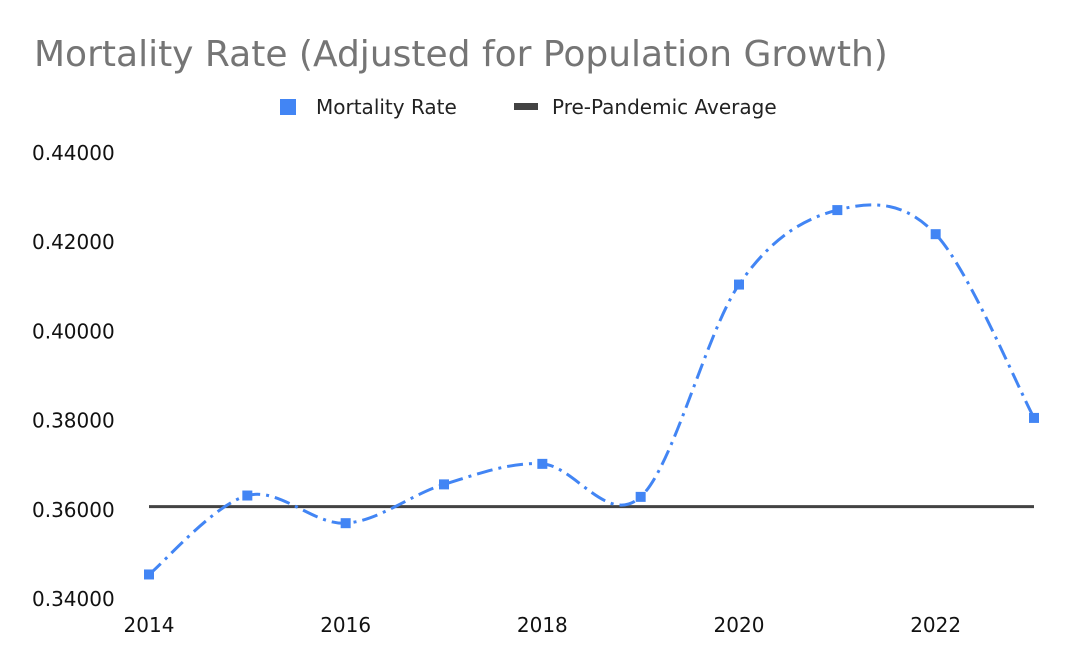 This screenshot has height=670, width=1078. I want to click on x-tick-label: 2018, so click(542, 625).